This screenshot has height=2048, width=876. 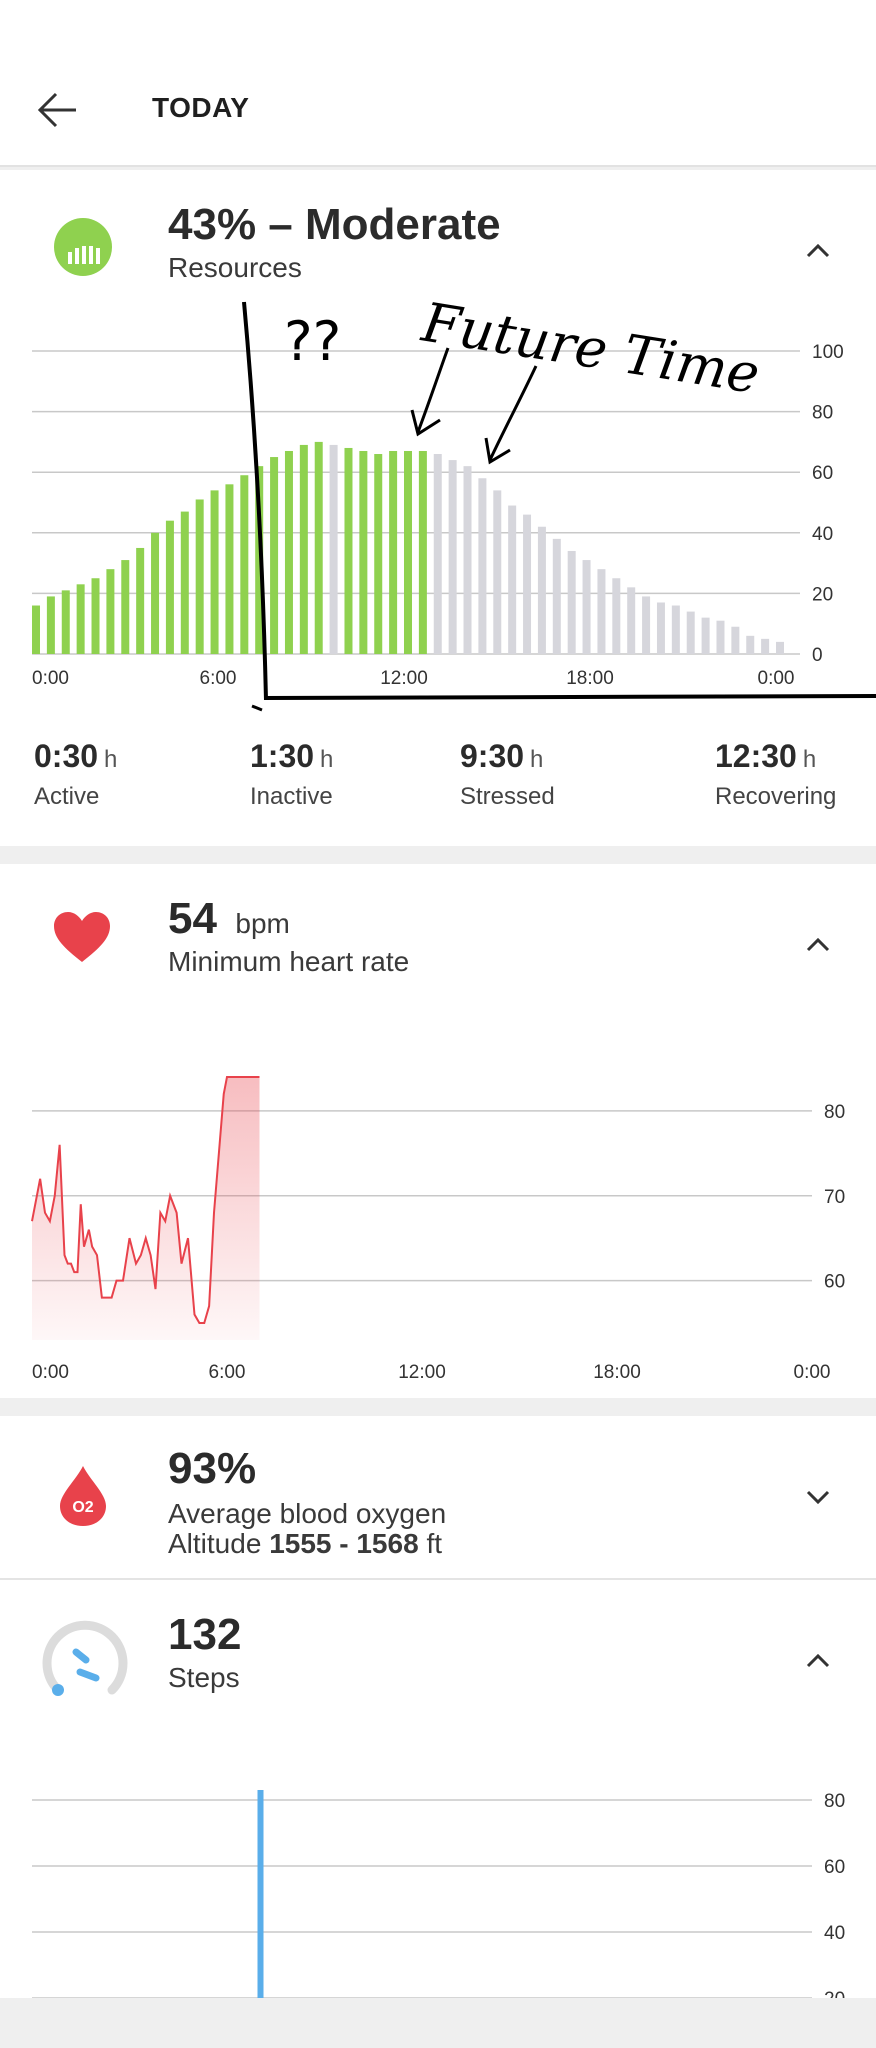 I want to click on divider, so click(x=438, y=1579).